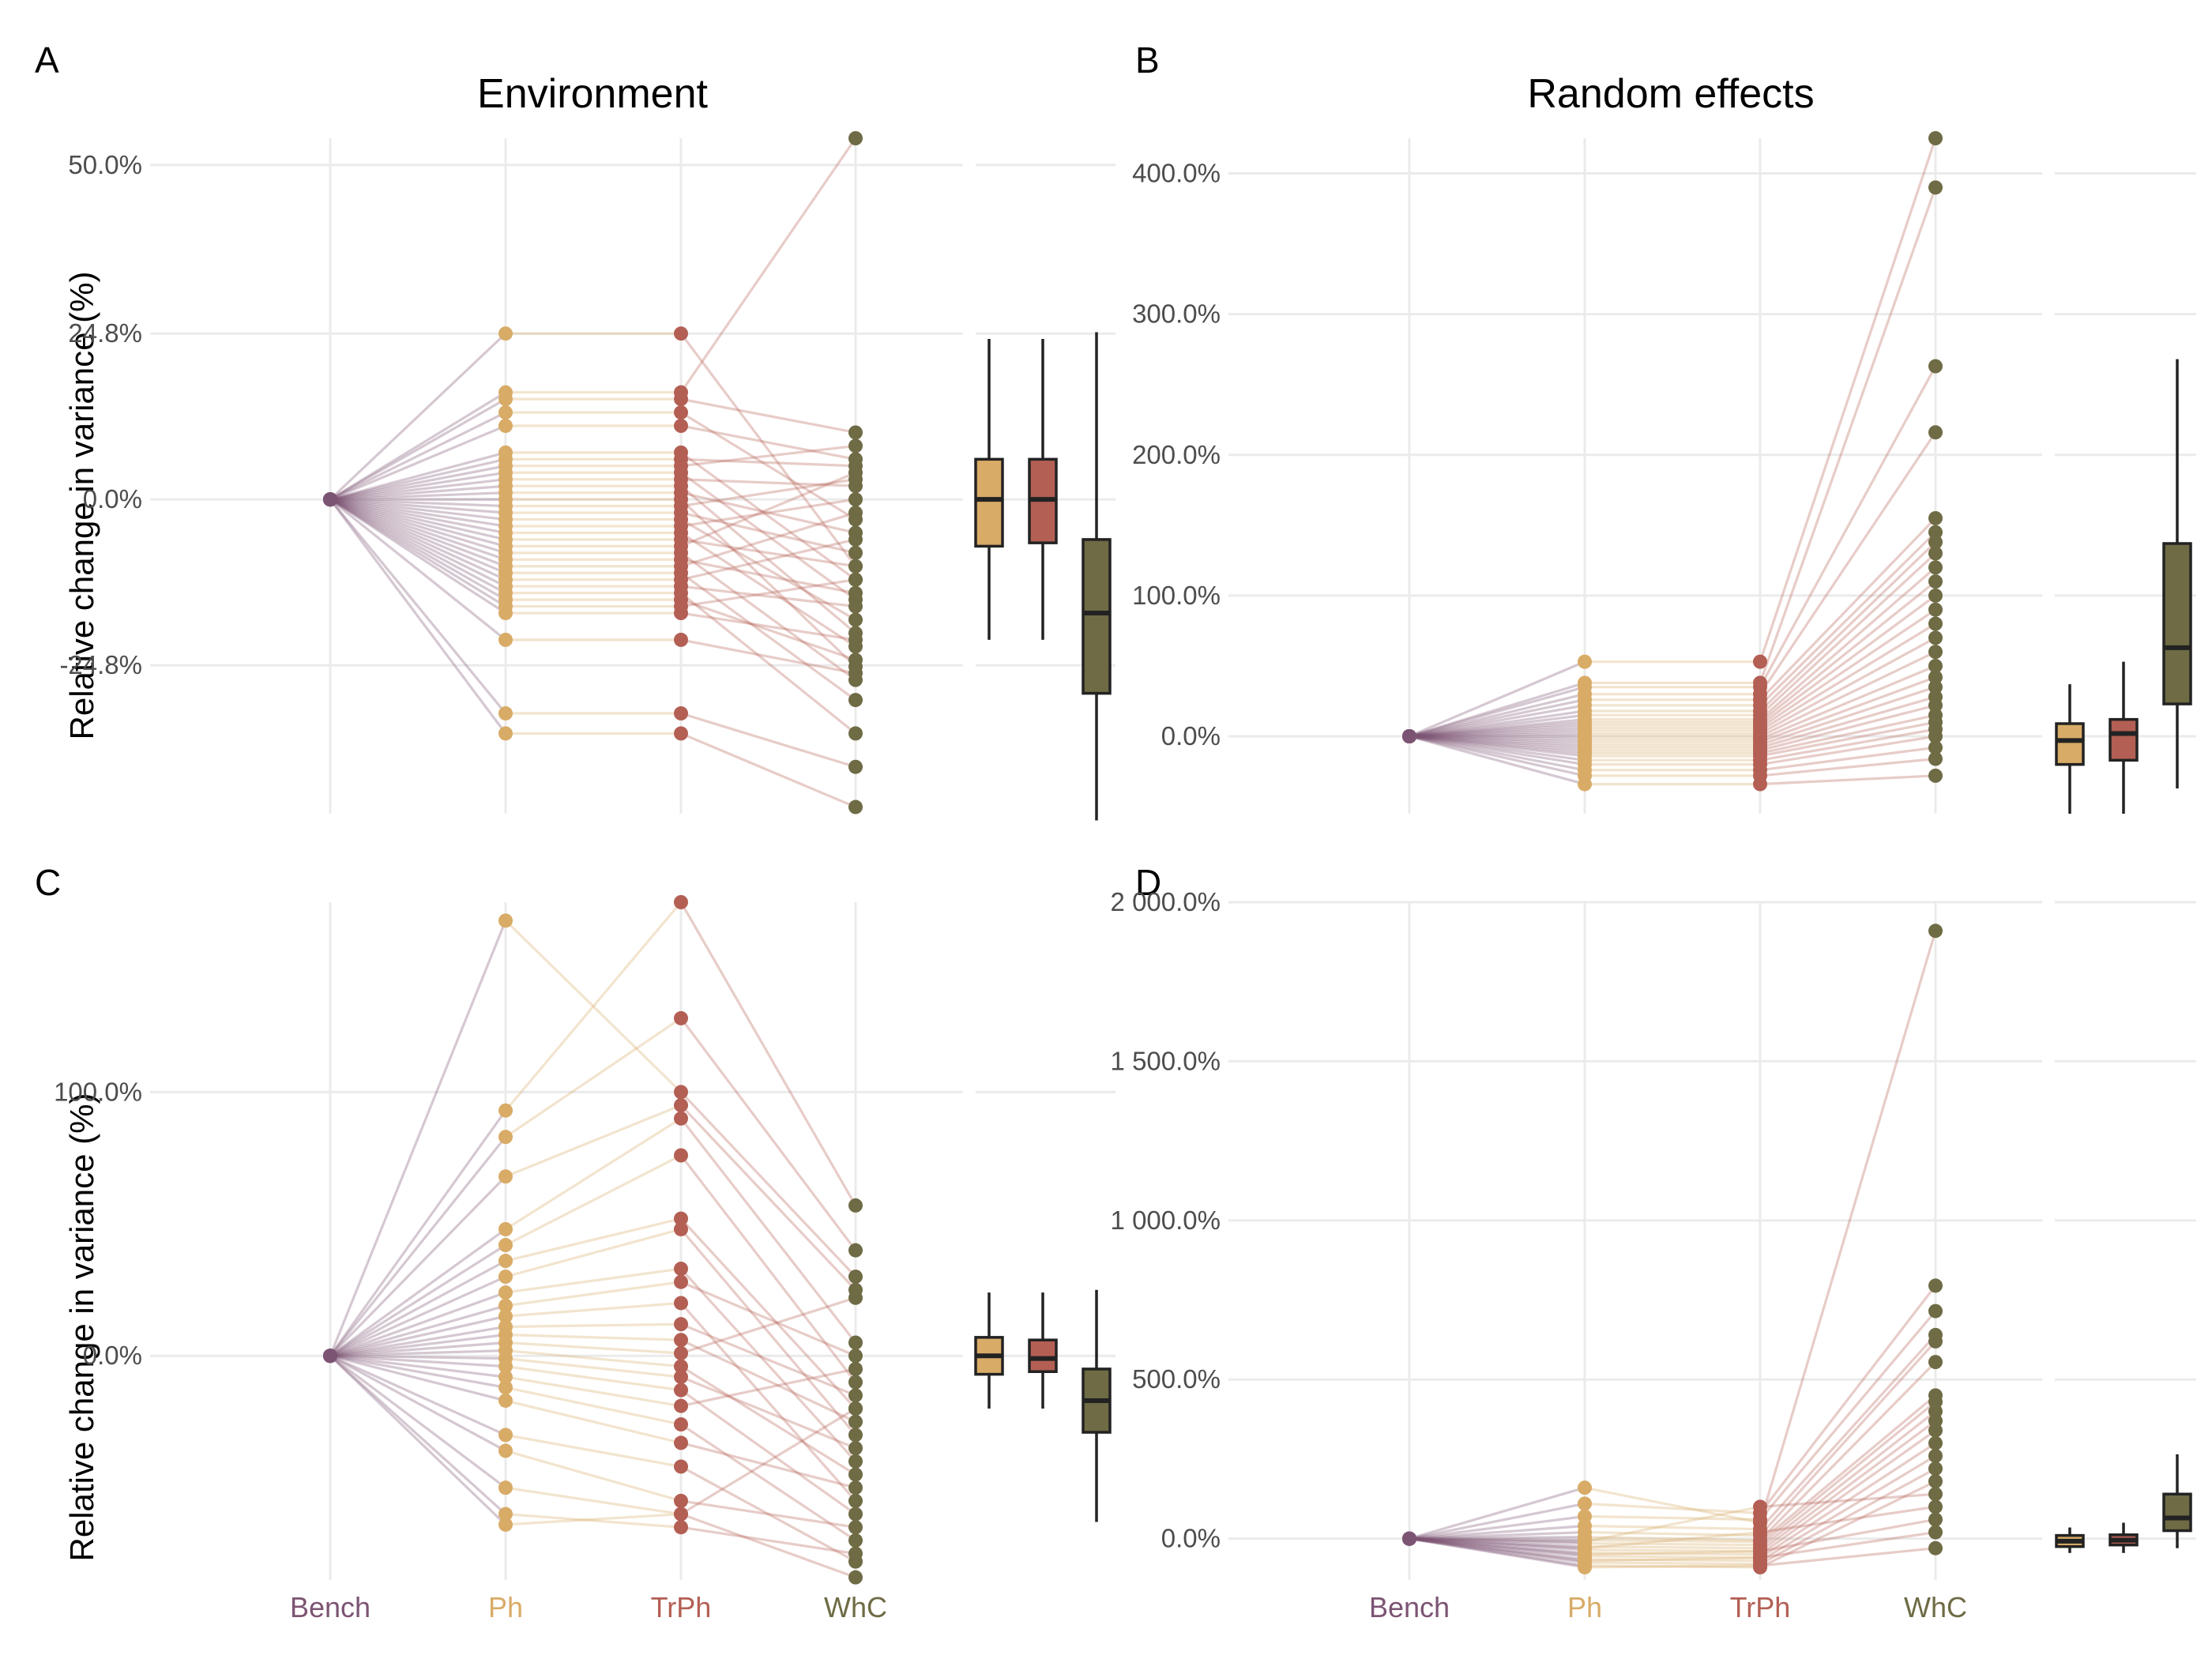 Image resolution: width=2212 pixels, height=1659 pixels. Describe the element at coordinates (331, 1607) in the screenshot. I see `x-category-label-bench: Bench` at that location.